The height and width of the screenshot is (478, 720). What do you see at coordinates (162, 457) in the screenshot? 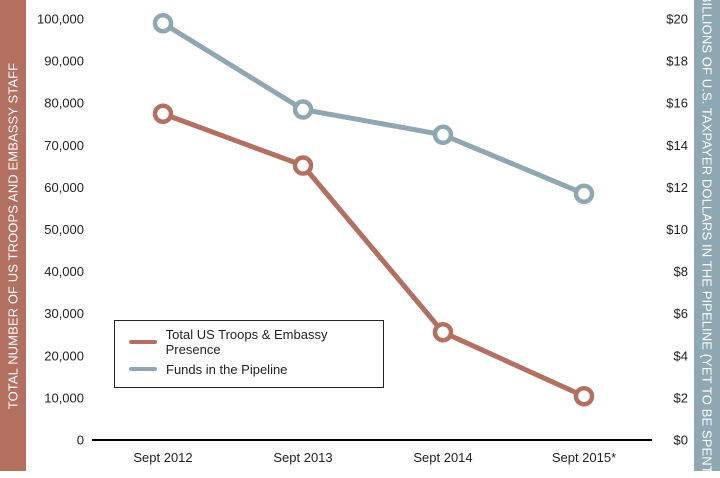
I see `x-tick-label: Sept 2012` at bounding box center [162, 457].